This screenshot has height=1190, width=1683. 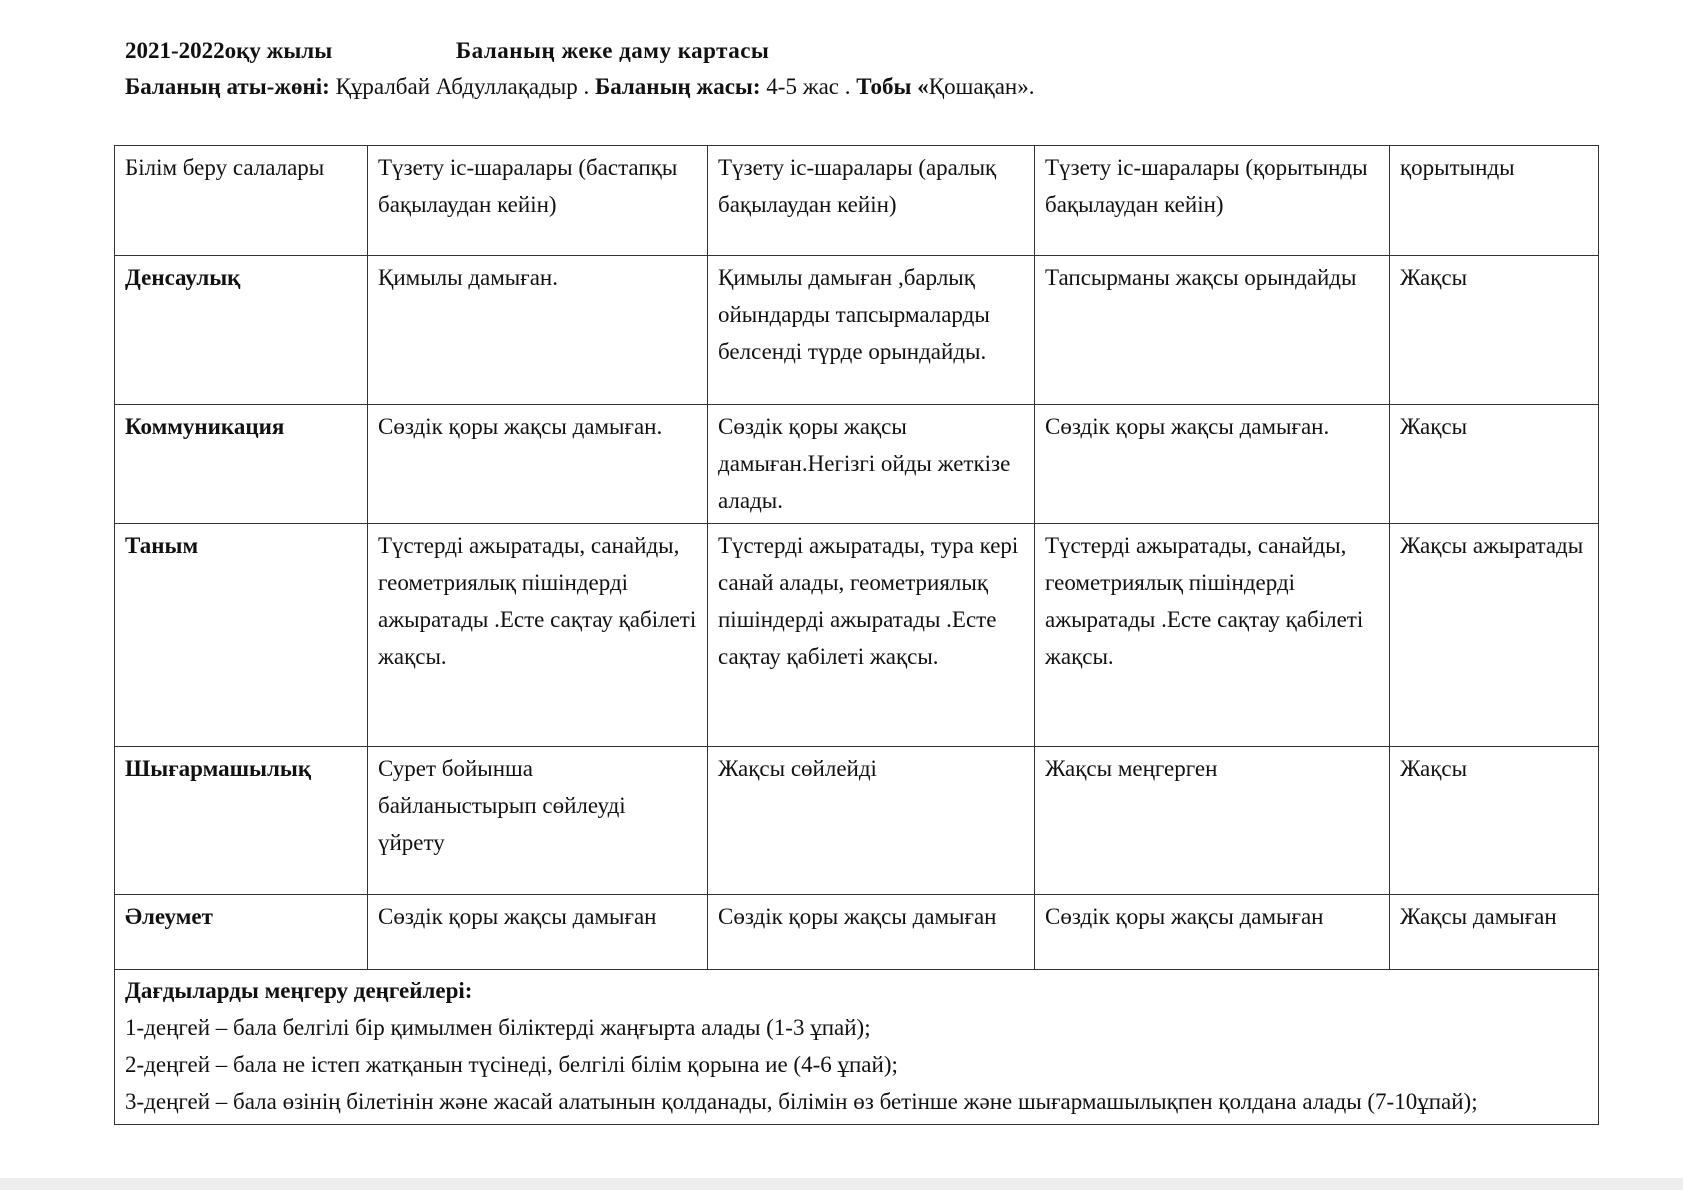 I want to click on age-value: 4-5 жас ., so click(x=808, y=86).